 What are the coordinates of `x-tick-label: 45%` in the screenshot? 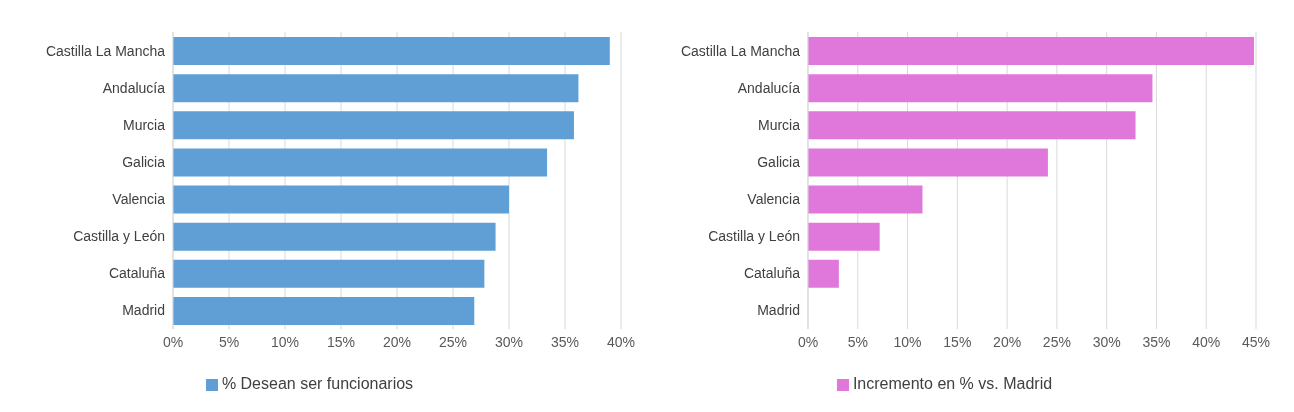 It's located at (1256, 341).